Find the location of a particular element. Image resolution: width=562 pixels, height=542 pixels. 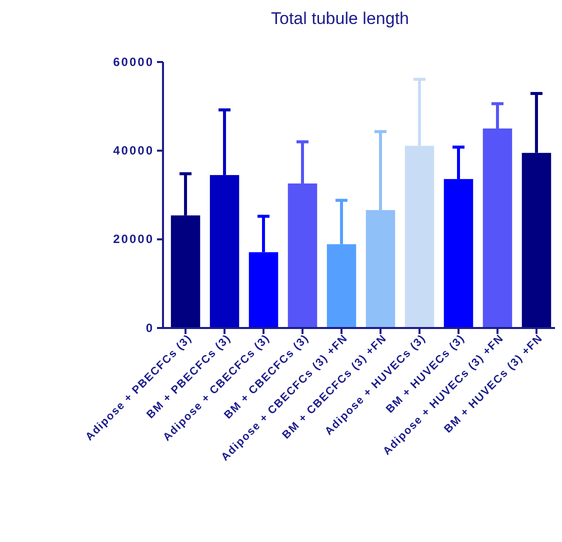

y-tick-label: 0 is located at coordinates (150, 327).